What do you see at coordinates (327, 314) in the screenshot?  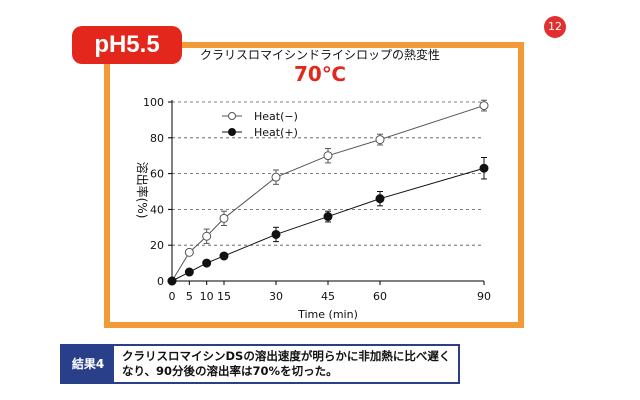 I see `x-axis-title: Time (min)` at bounding box center [327, 314].